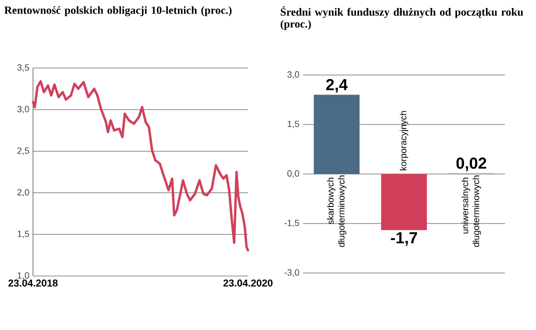 The height and width of the screenshot is (330, 536). I want to click on y-tick-label: 2,5, so click(23, 151).